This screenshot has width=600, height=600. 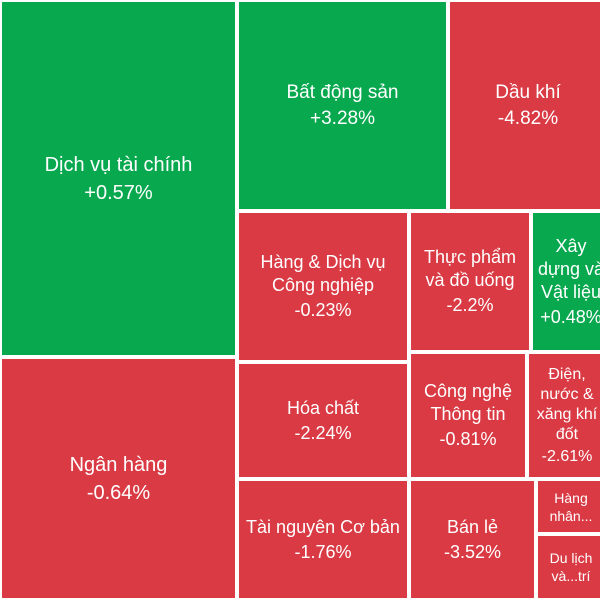 I want to click on sector-name-label: Hóa chất, so click(x=323, y=407).